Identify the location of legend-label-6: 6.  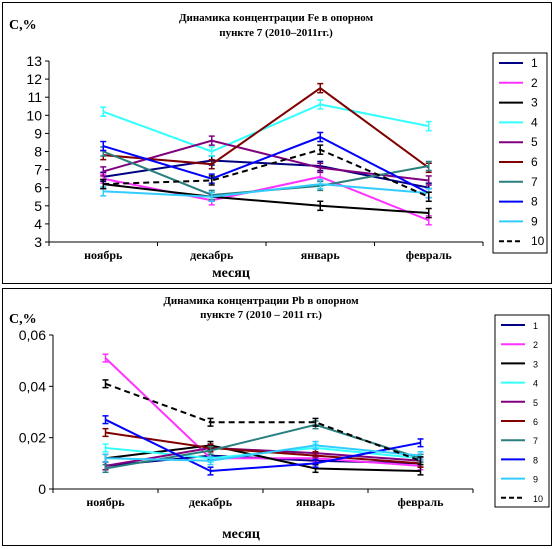
(534, 162).